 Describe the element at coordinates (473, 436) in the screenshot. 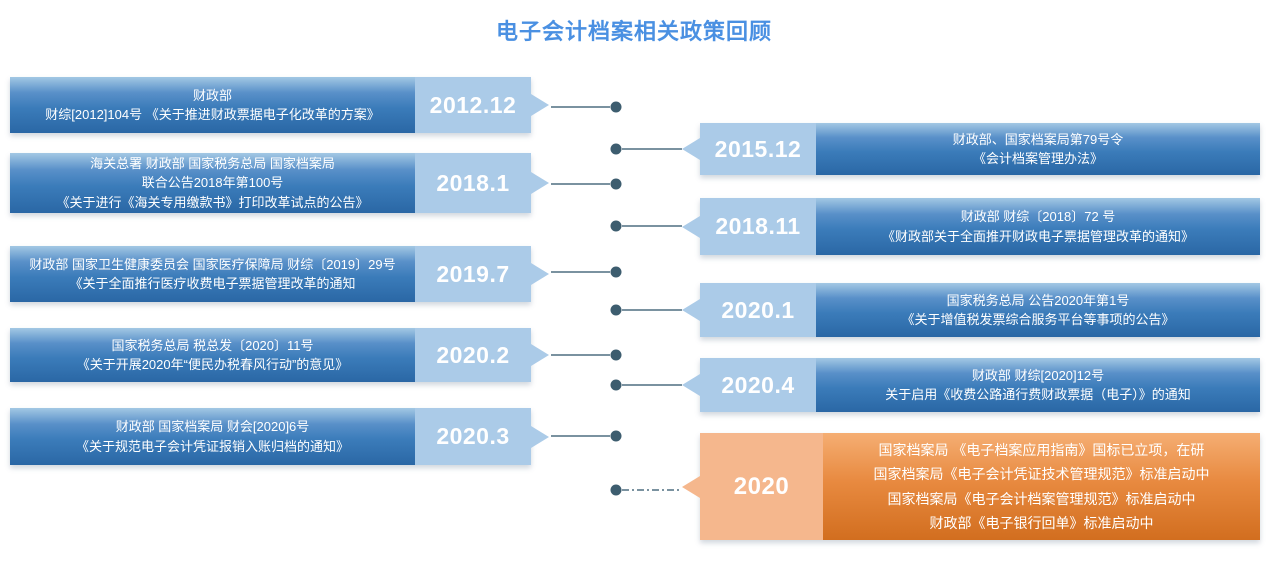

I see `date-badge: 2020.3` at that location.